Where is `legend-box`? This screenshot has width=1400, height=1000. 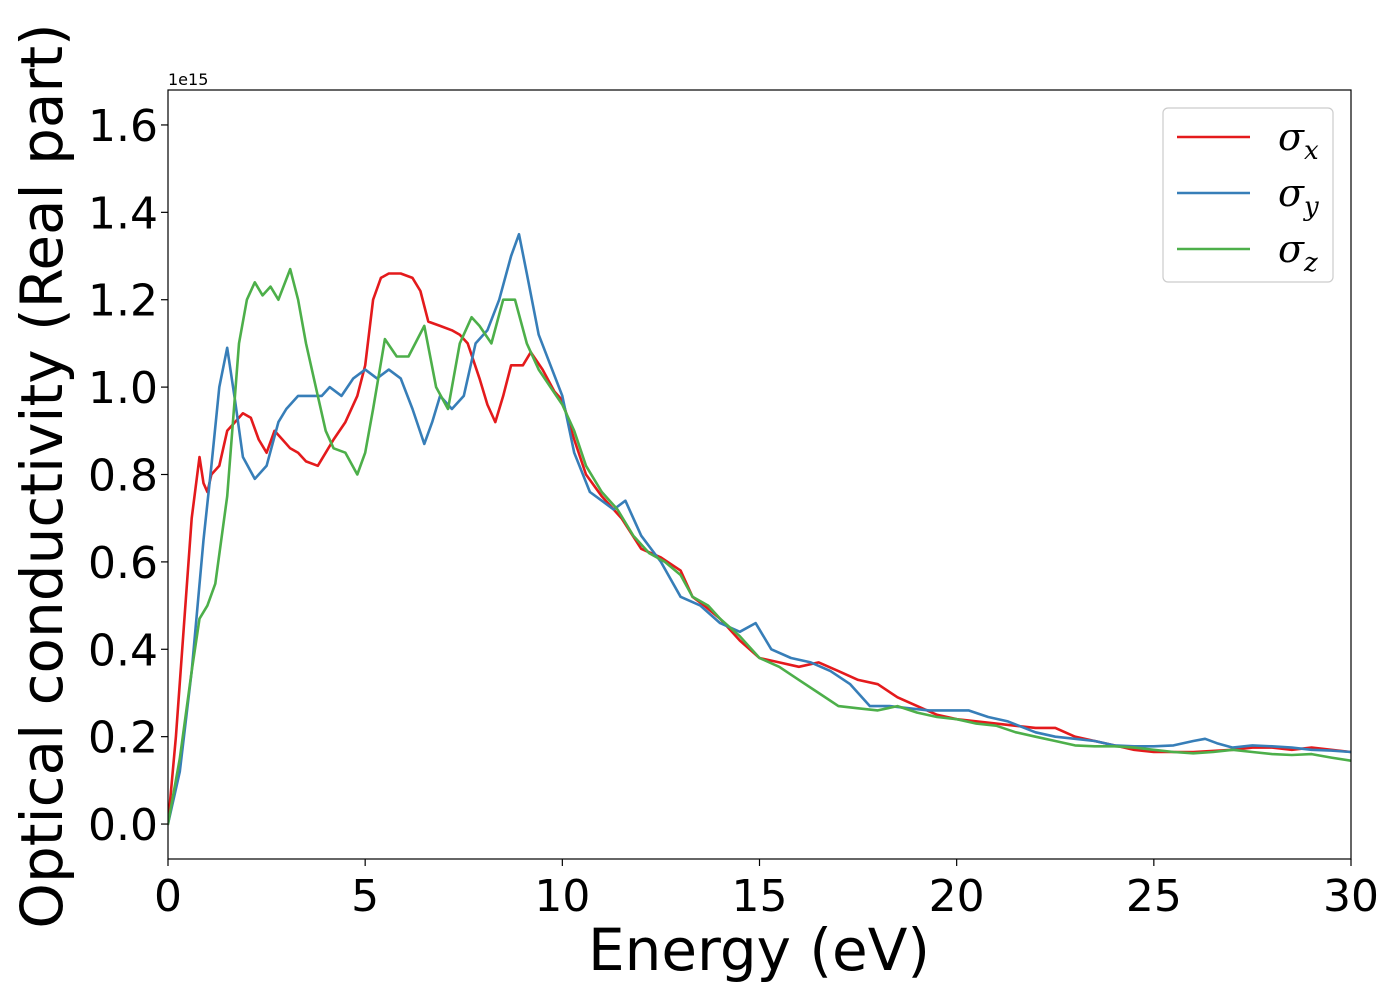 legend-box is located at coordinates (1248, 195).